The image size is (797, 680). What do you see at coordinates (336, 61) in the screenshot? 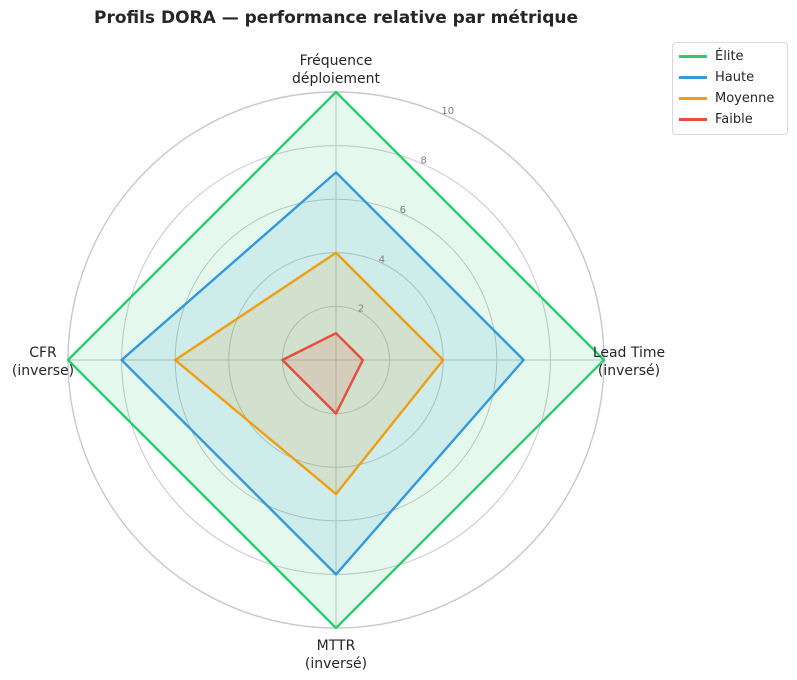
I see `axis-label-line: Fréquence` at bounding box center [336, 61].